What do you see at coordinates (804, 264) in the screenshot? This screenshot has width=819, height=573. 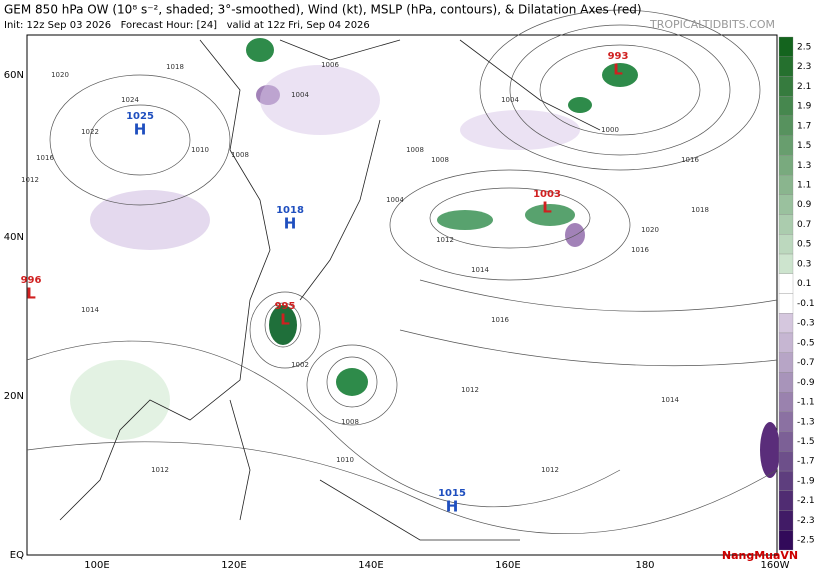 I see `colorbar-label: 0.3` at bounding box center [804, 264].